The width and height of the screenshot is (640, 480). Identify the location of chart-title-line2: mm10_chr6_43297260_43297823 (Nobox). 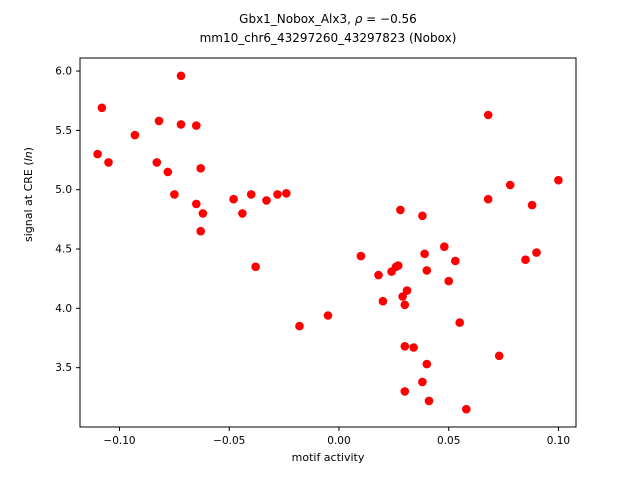
(328, 37).